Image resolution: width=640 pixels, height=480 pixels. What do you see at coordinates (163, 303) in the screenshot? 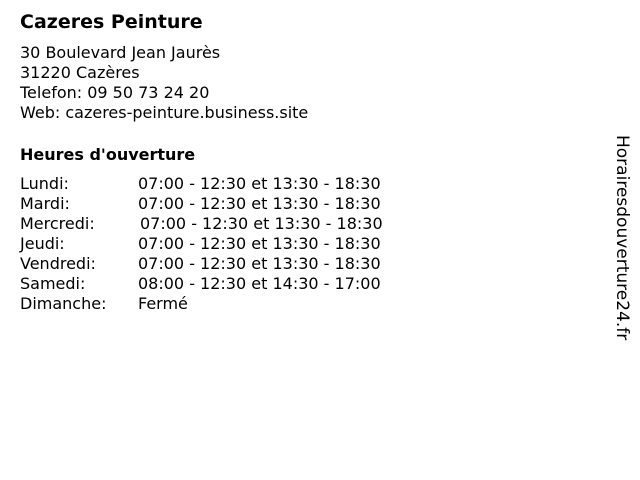
I see `day-hours: Fermé` at bounding box center [163, 303].